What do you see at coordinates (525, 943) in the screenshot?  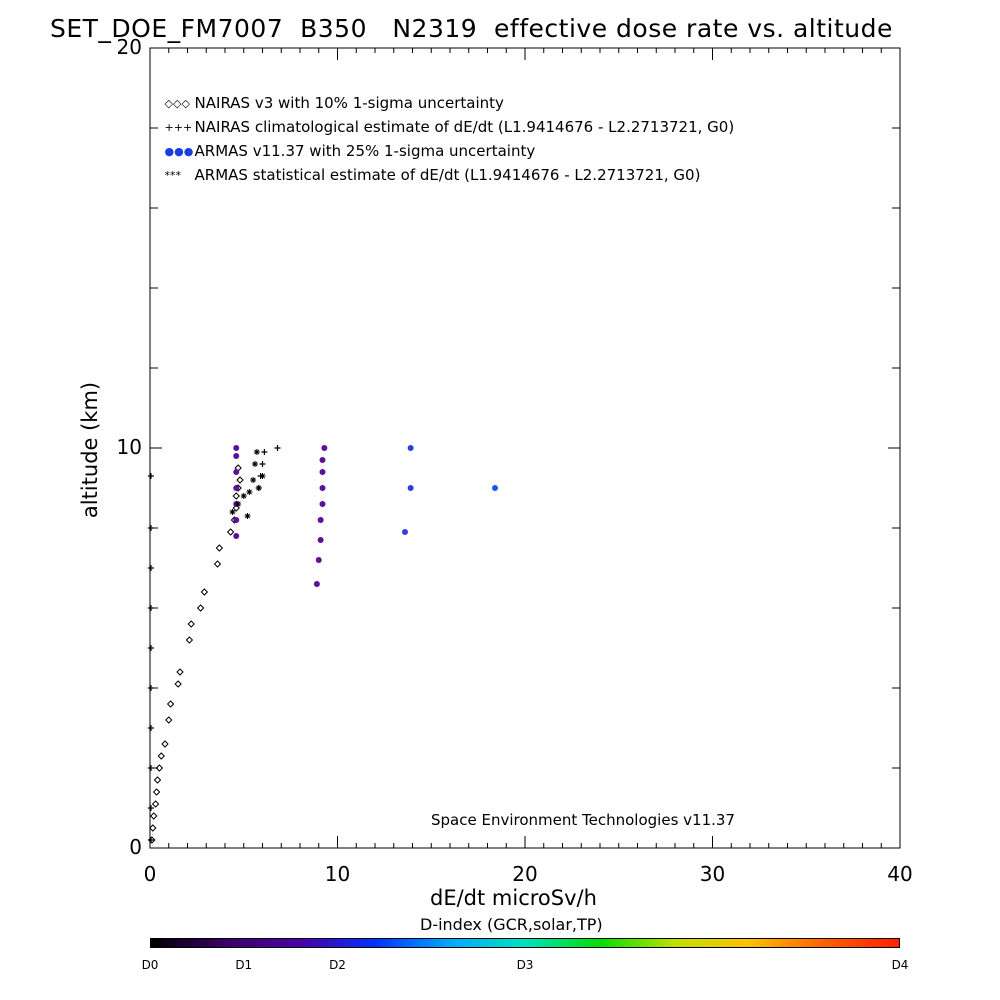 I see `colorbar` at bounding box center [525, 943].